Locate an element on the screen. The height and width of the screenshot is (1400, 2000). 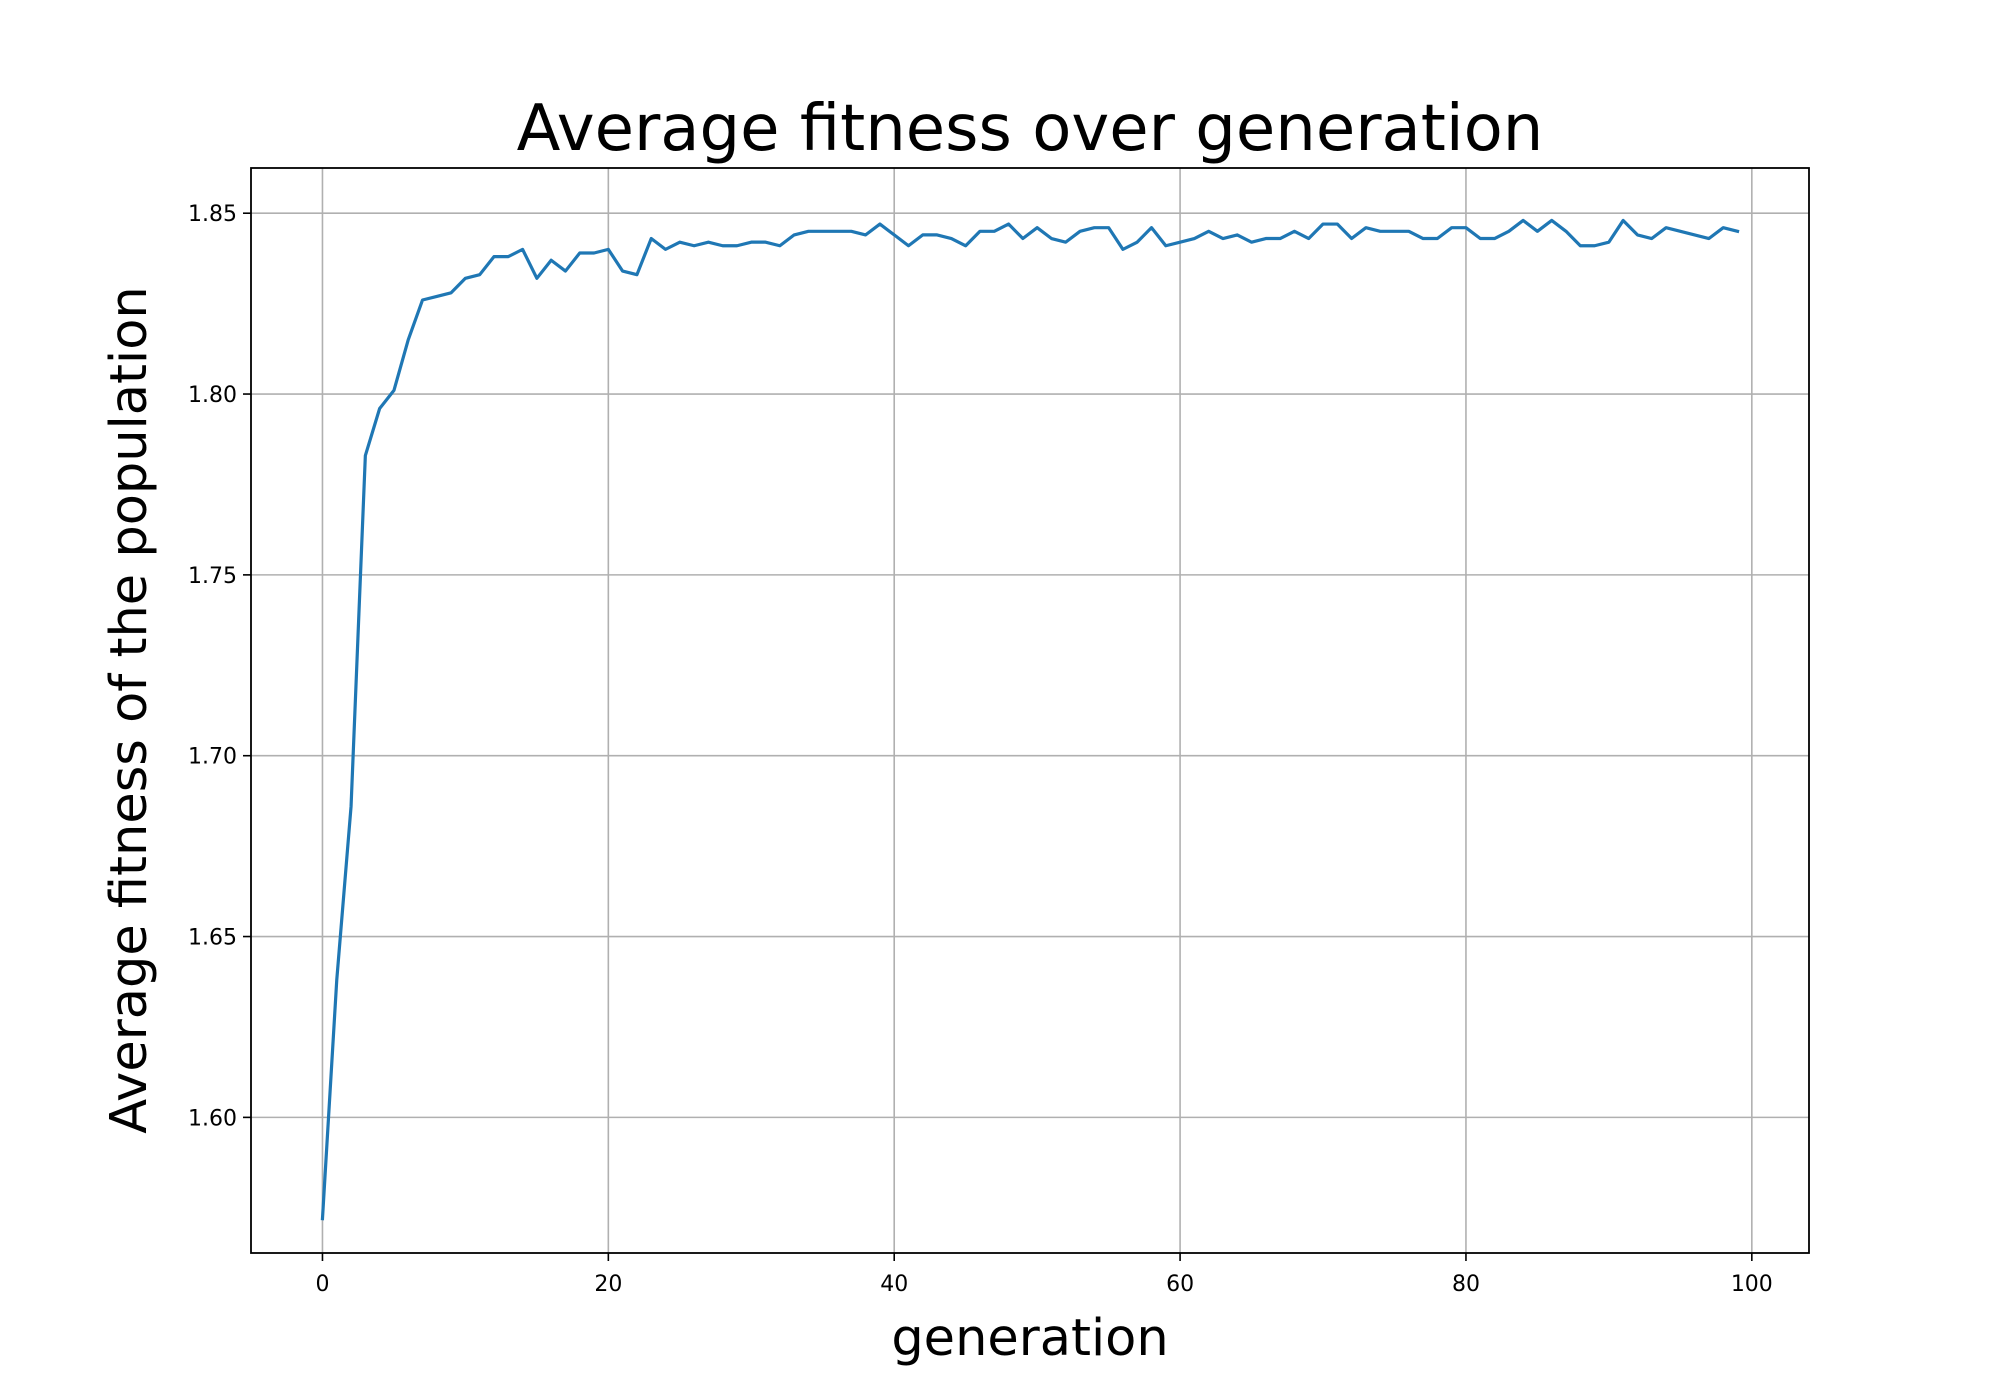
x-tick-label: 60 is located at coordinates (1180, 1284).